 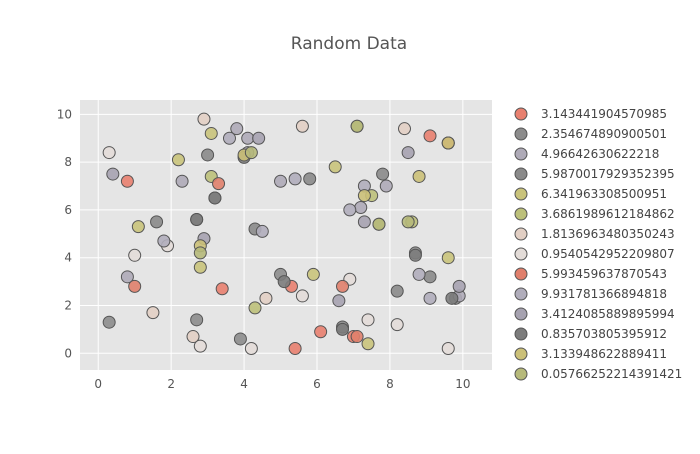 I want to click on legend-label: 3.133948622889411, so click(x=604, y=354).